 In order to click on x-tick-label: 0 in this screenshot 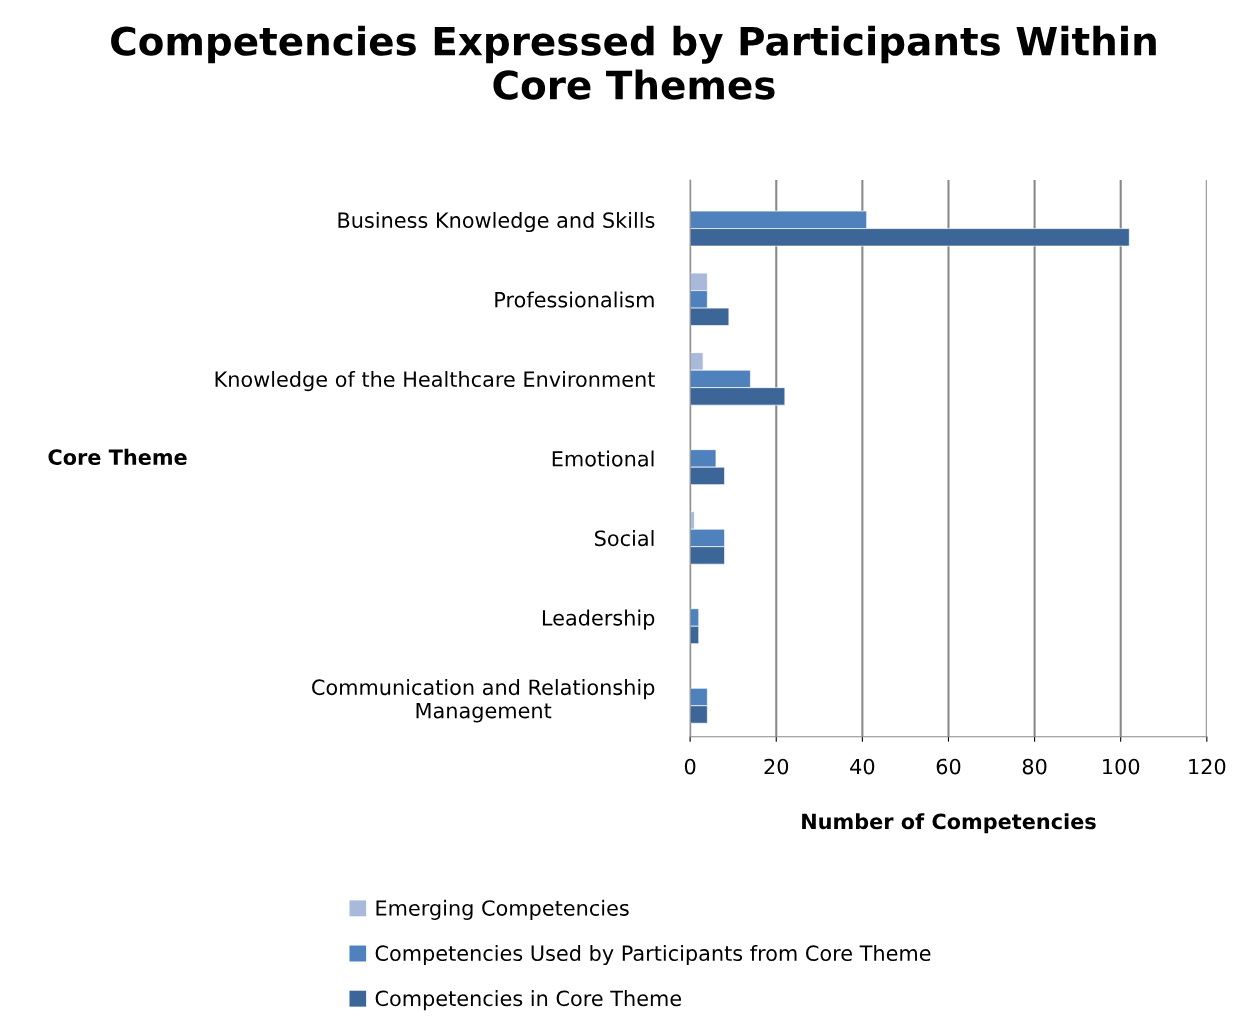, I will do `click(690, 766)`.